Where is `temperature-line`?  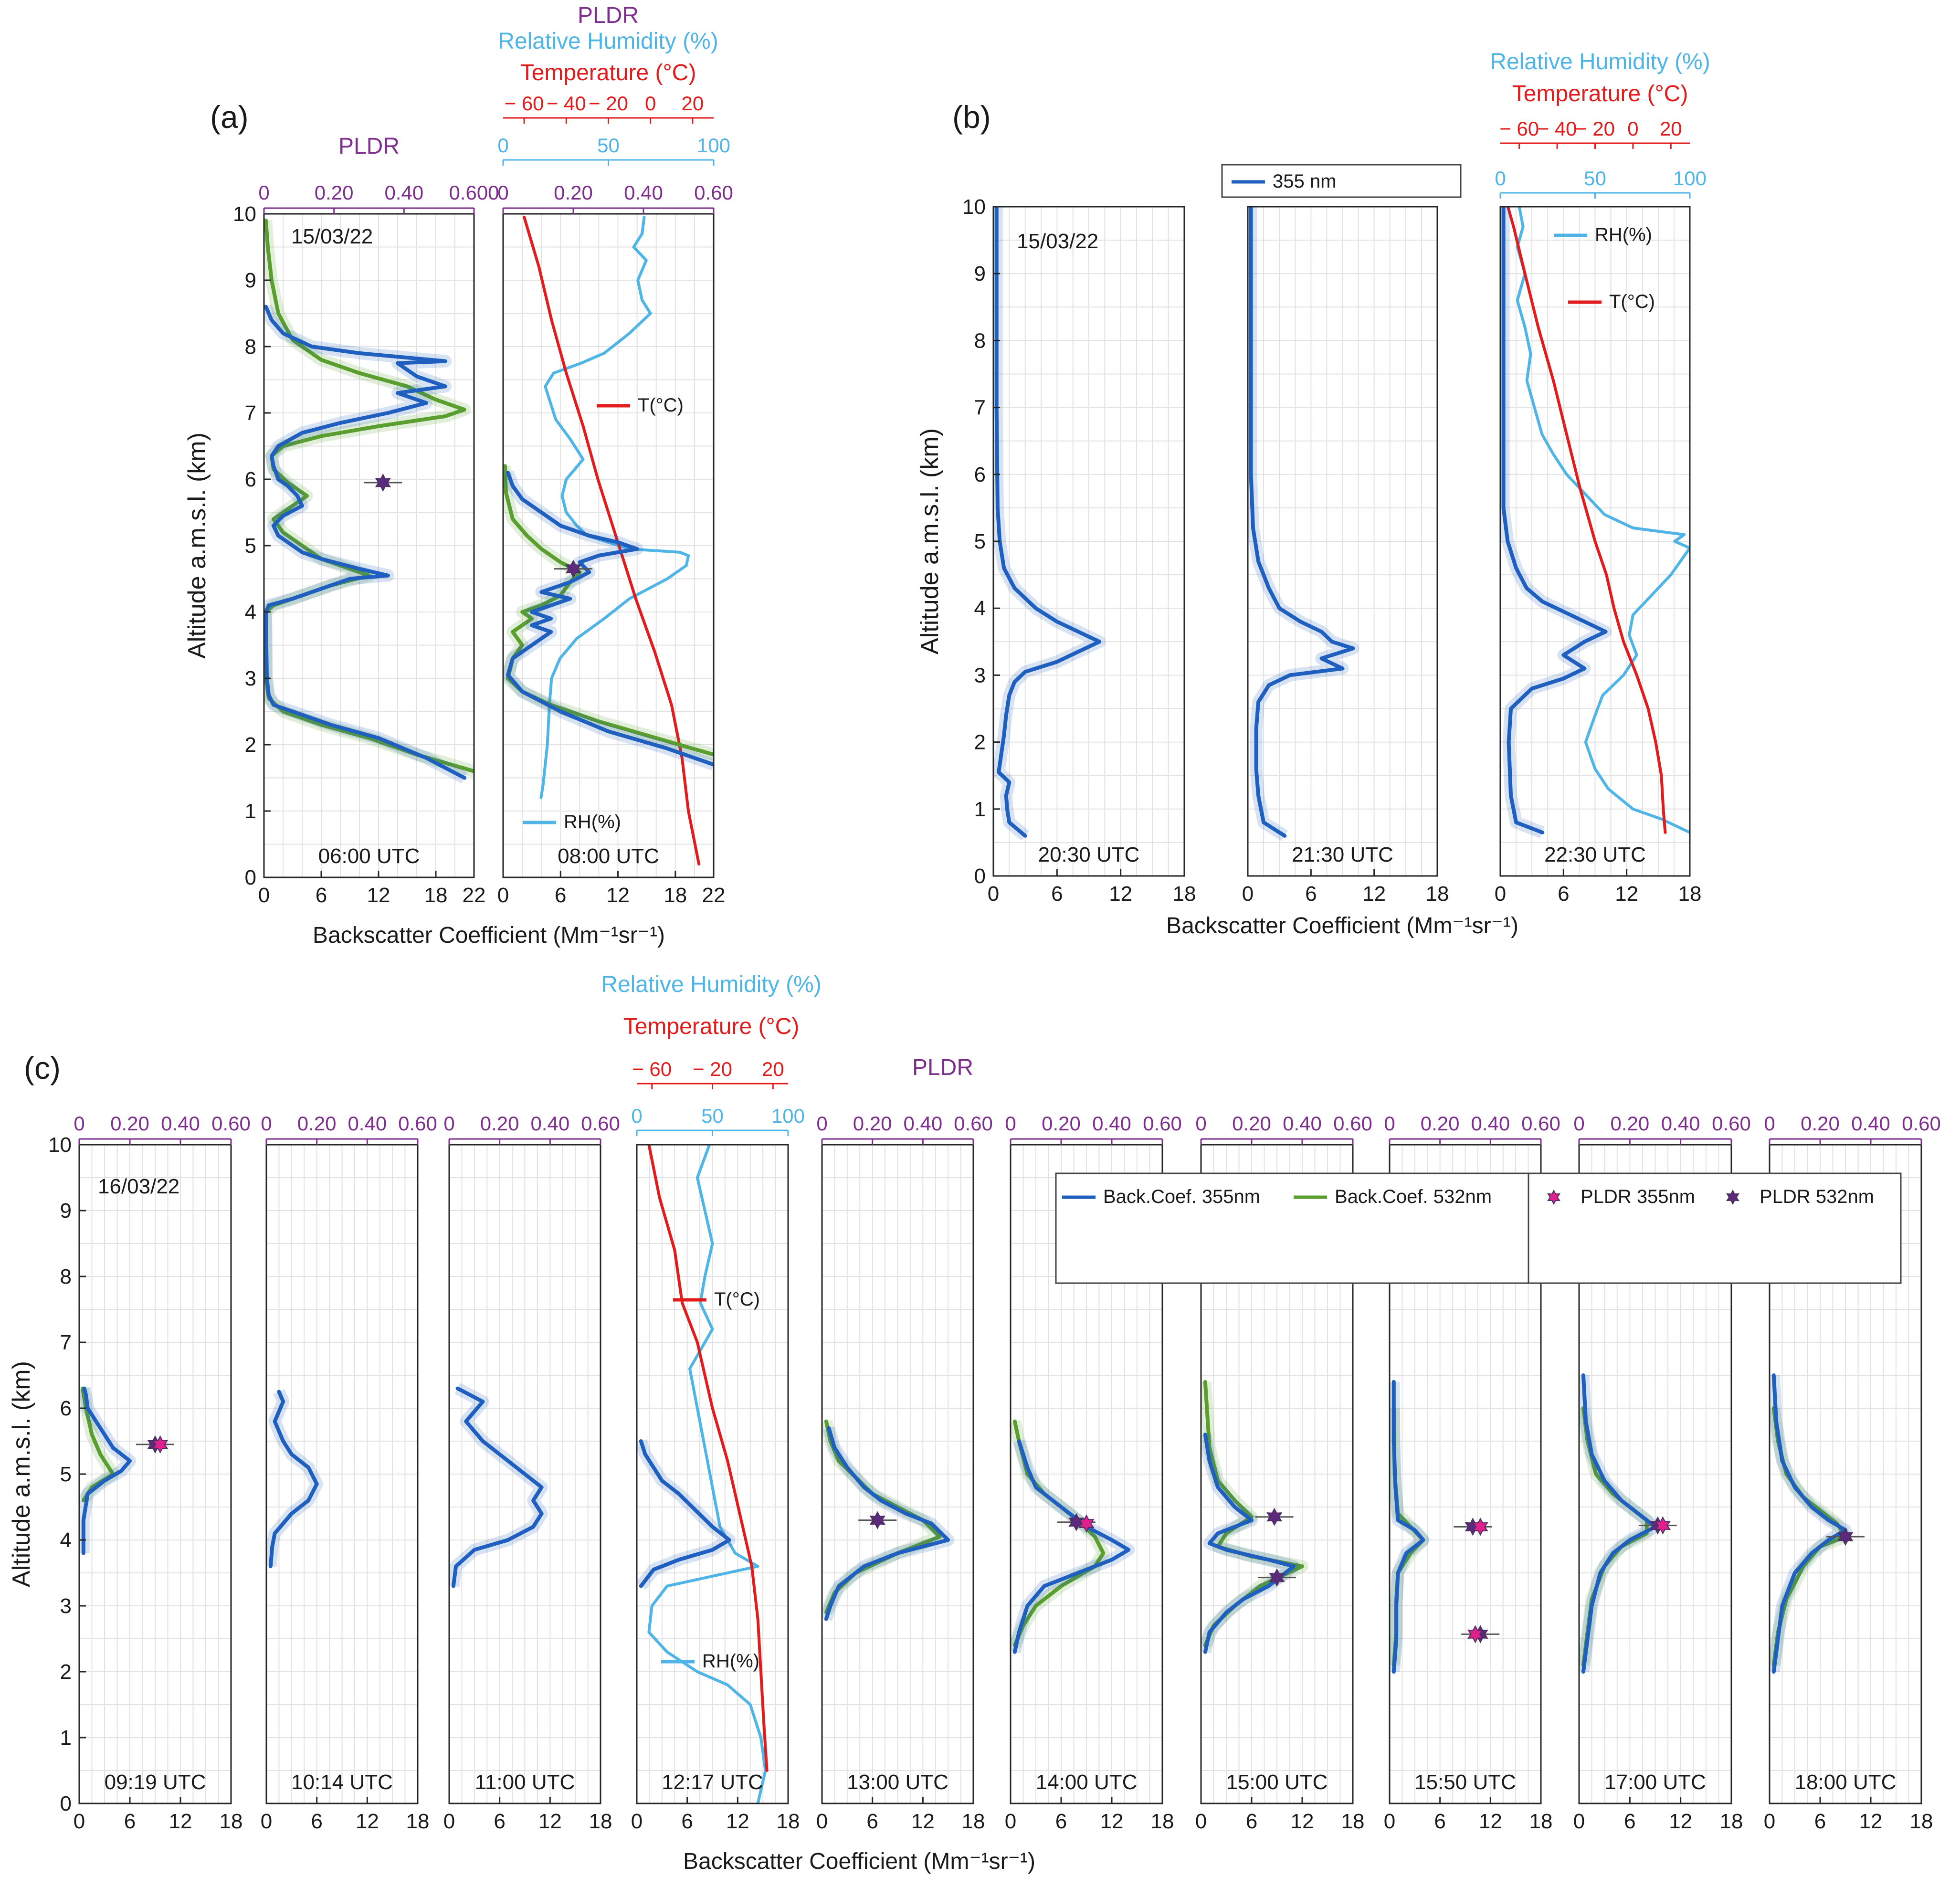
temperature-line is located at coordinates (708, 1458).